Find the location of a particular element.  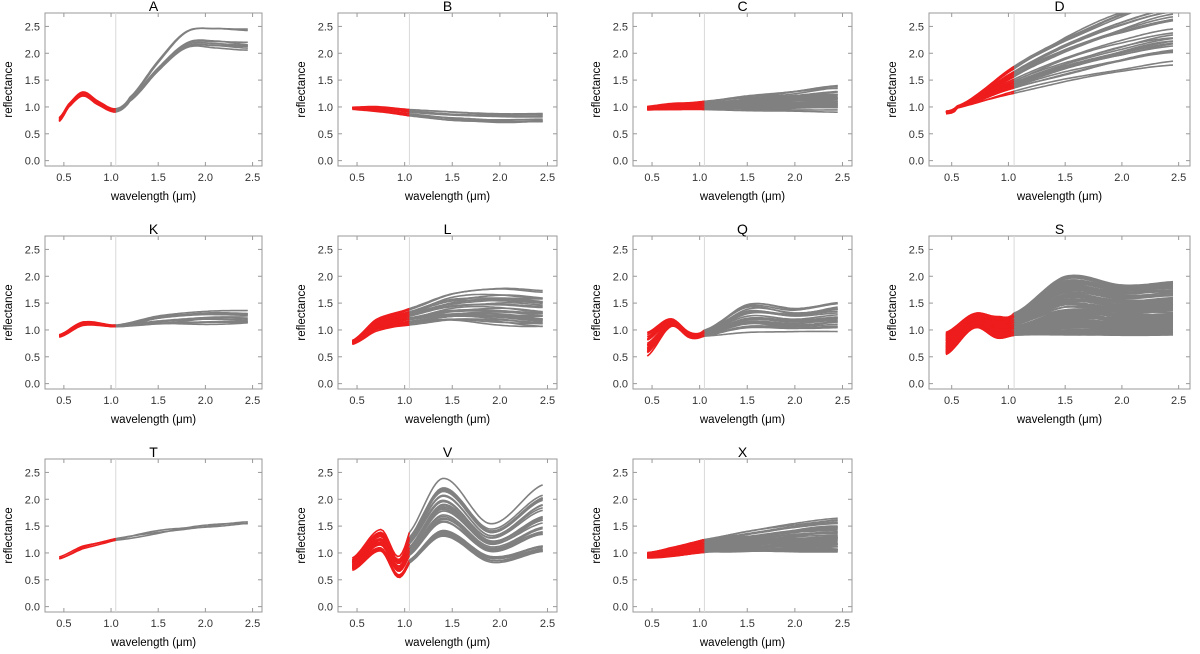

panel-title: V is located at coordinates (448, 452).